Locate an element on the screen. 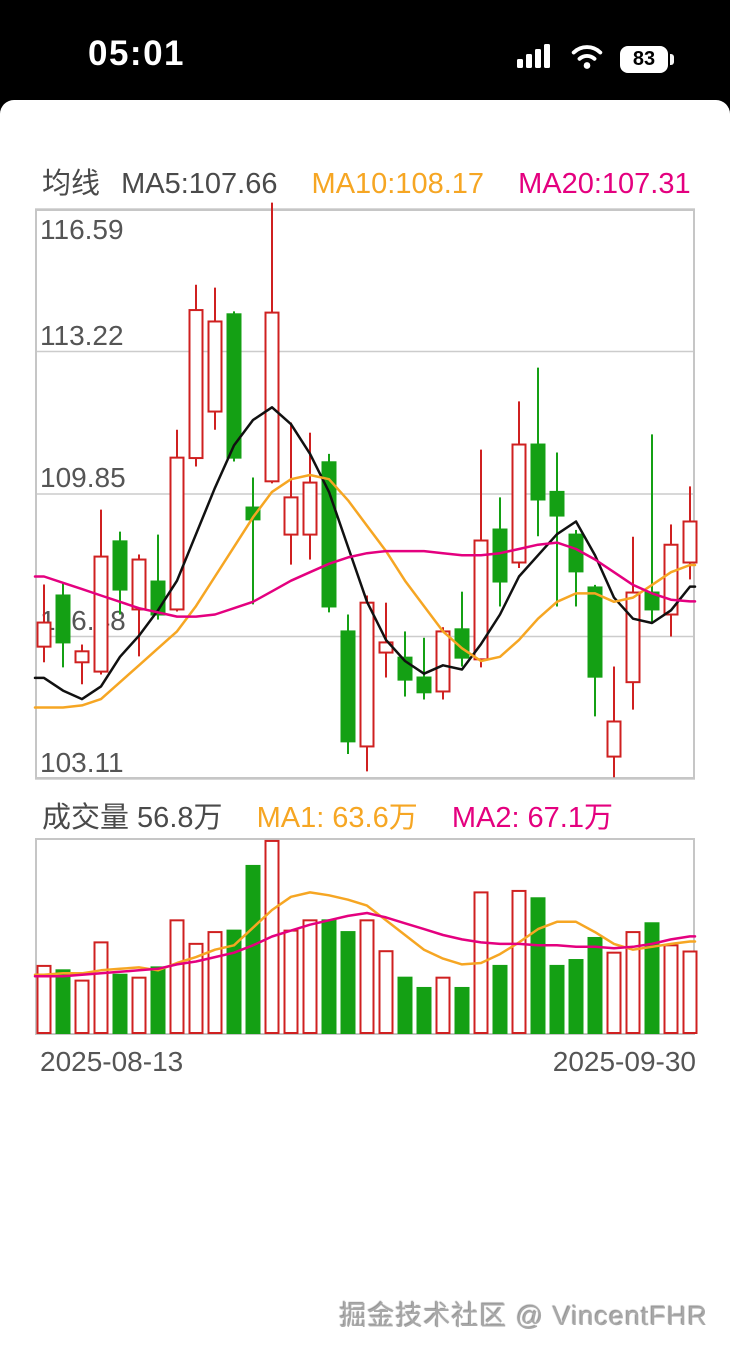 This screenshot has width=730, height=1348. volume-ma1-value: MA1: 63.6万 is located at coordinates (337, 818).